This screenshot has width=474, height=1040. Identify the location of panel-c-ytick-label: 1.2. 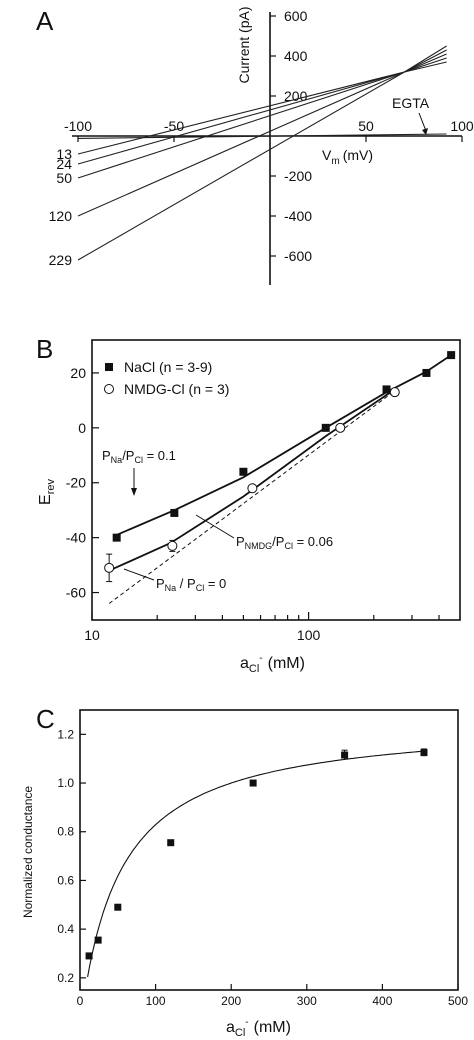
(65, 734).